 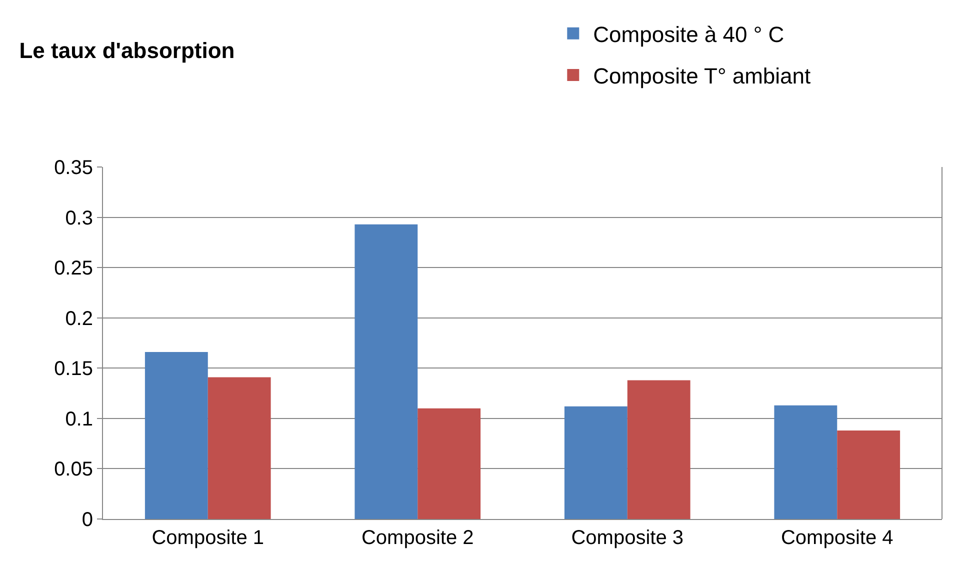 I want to click on y-tick-label: 0.2, so click(x=79, y=319).